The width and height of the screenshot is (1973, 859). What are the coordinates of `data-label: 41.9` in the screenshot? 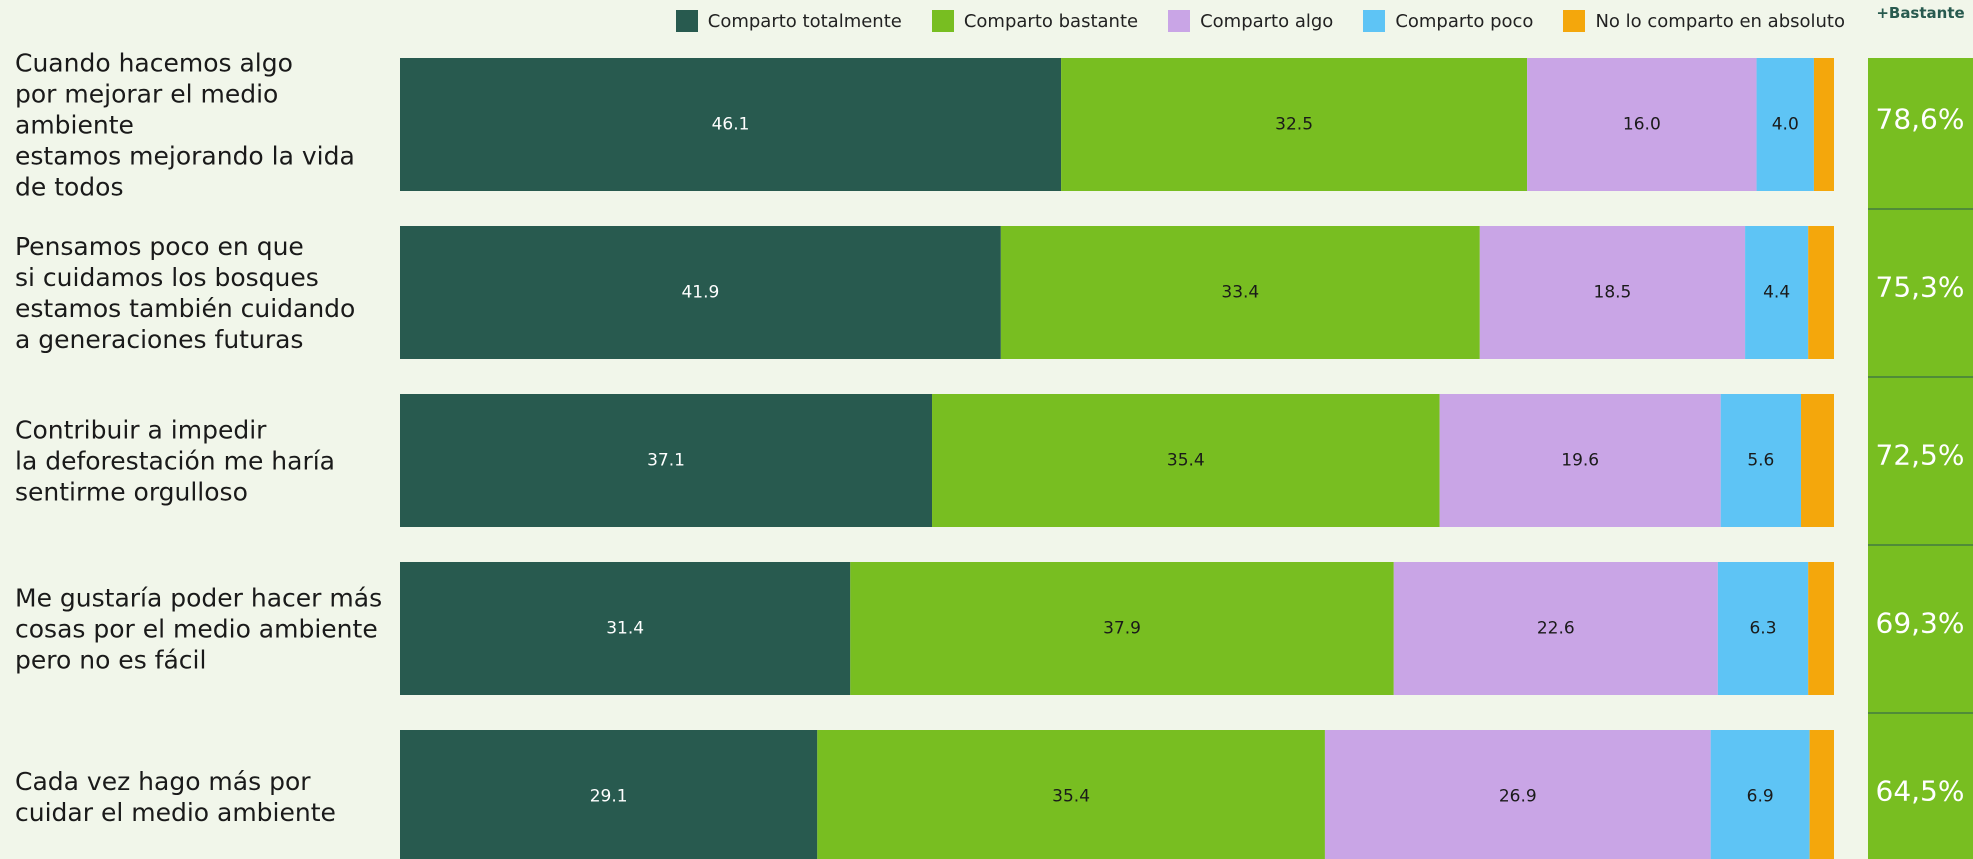 It's located at (700, 293).